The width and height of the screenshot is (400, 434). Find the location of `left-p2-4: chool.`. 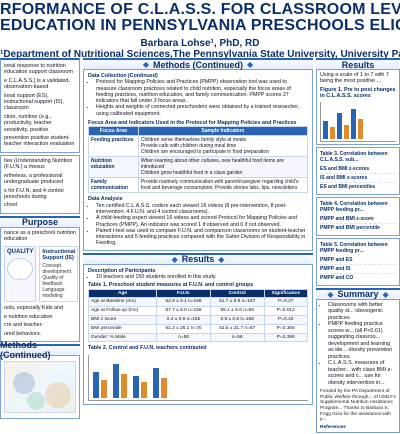

left-p2-4: chool. is located at coordinates (11, 205).